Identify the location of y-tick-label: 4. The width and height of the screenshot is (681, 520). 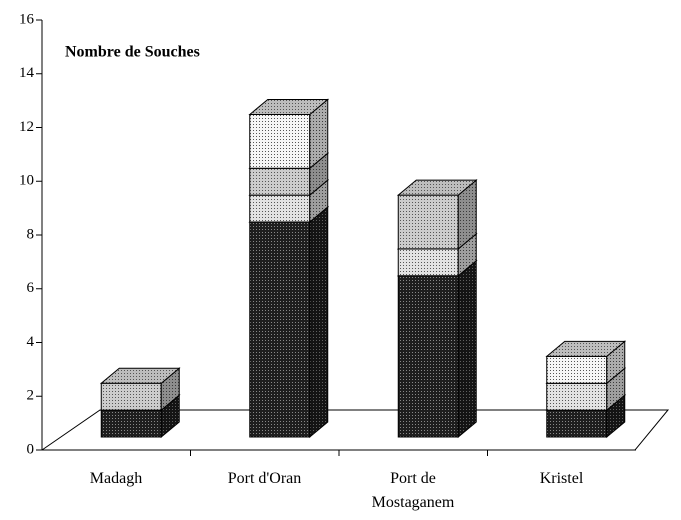
(31, 342).